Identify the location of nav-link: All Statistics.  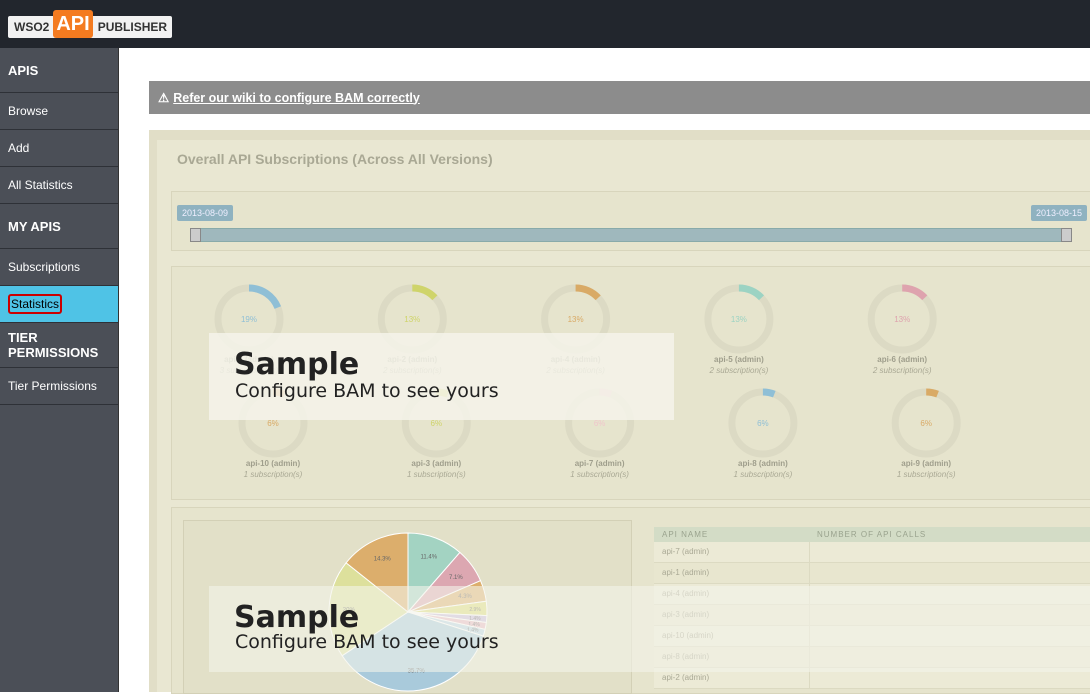
(59, 185).